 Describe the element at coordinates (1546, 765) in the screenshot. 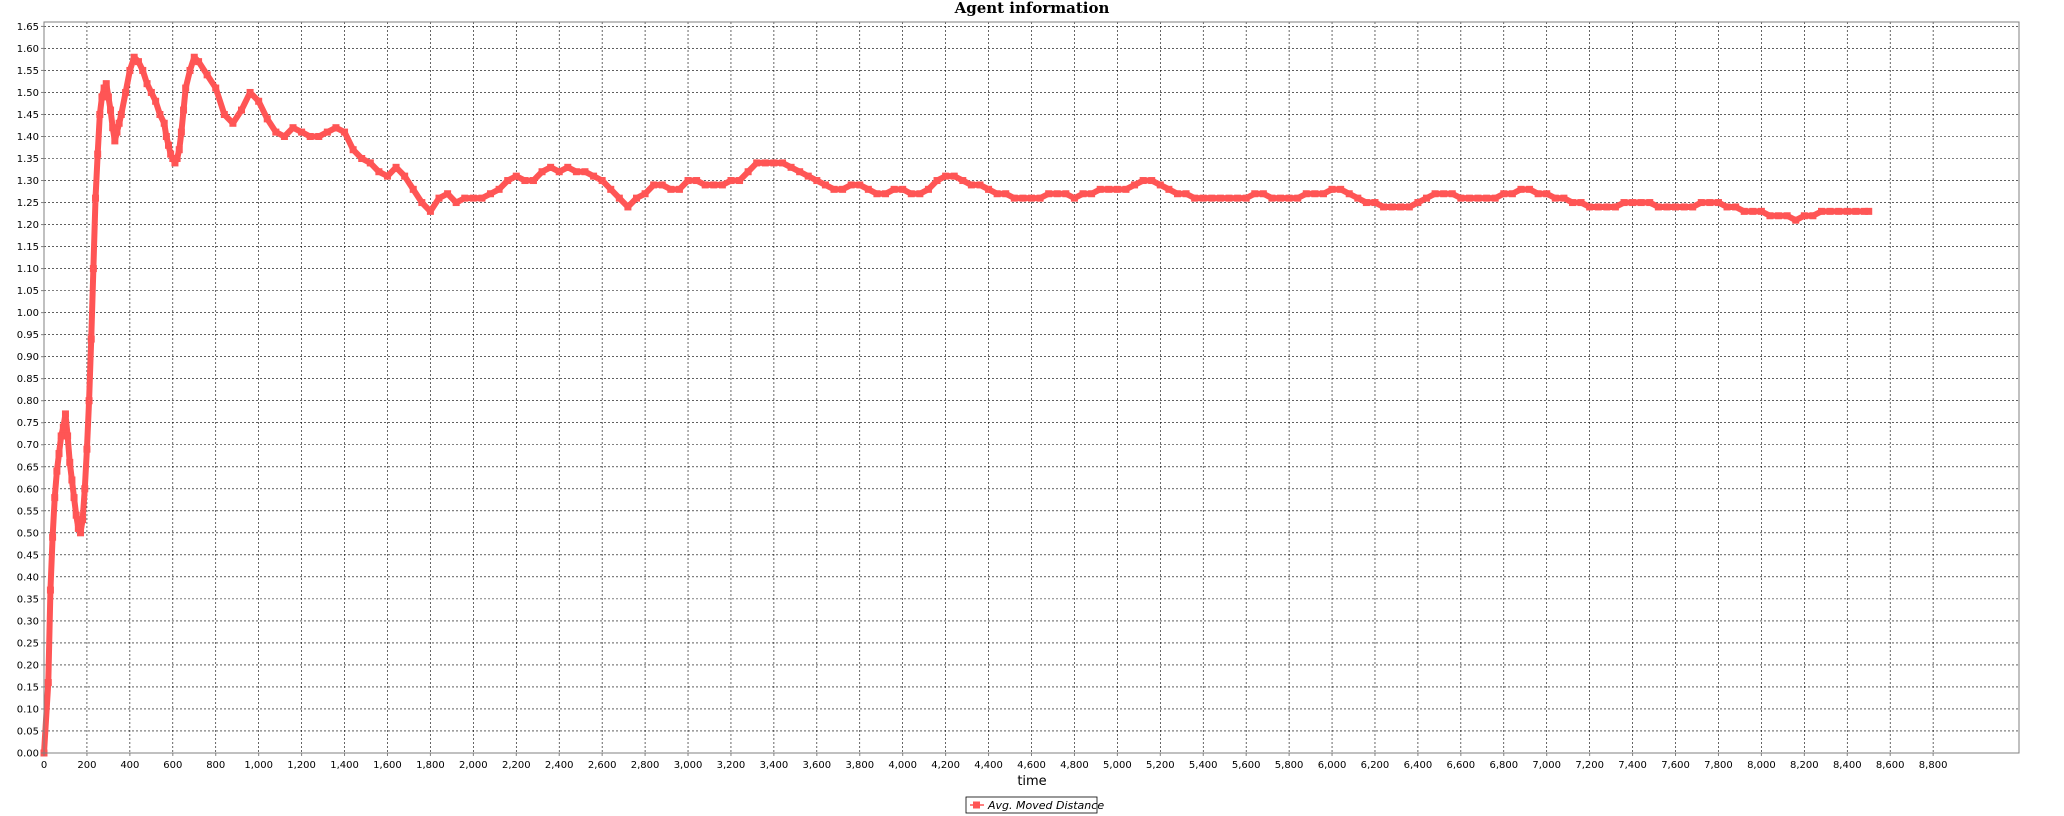

I see `x-tick-label: 7,000` at that location.